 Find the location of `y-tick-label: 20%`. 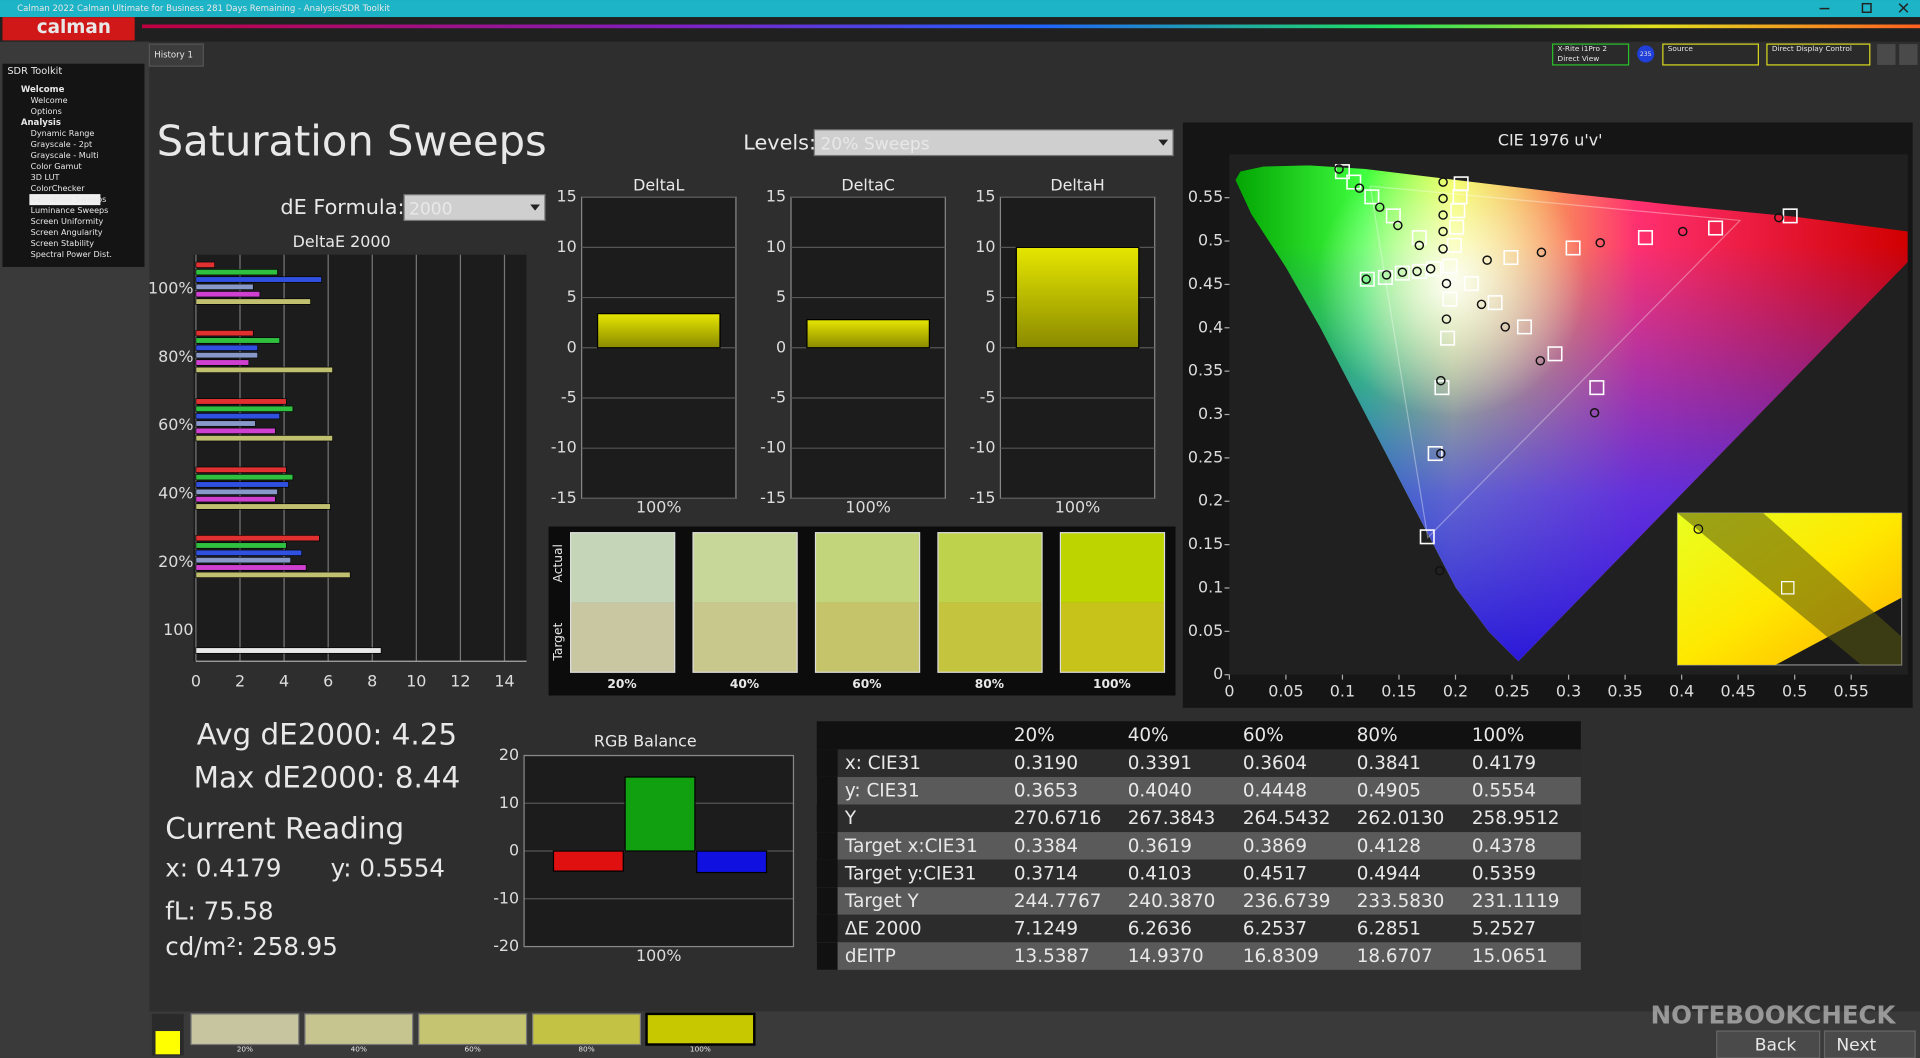

y-tick-label: 20% is located at coordinates (175, 561).